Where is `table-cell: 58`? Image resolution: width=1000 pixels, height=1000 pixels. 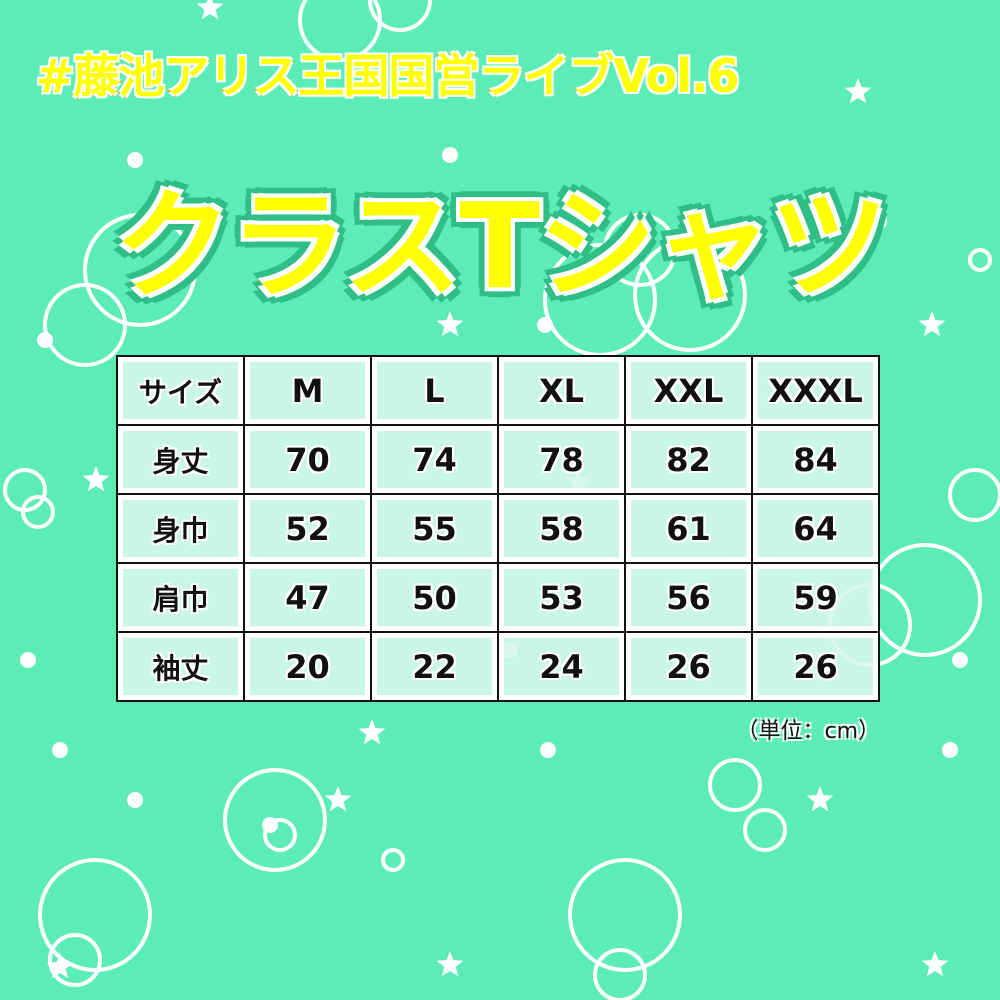 table-cell: 58 is located at coordinates (561, 528).